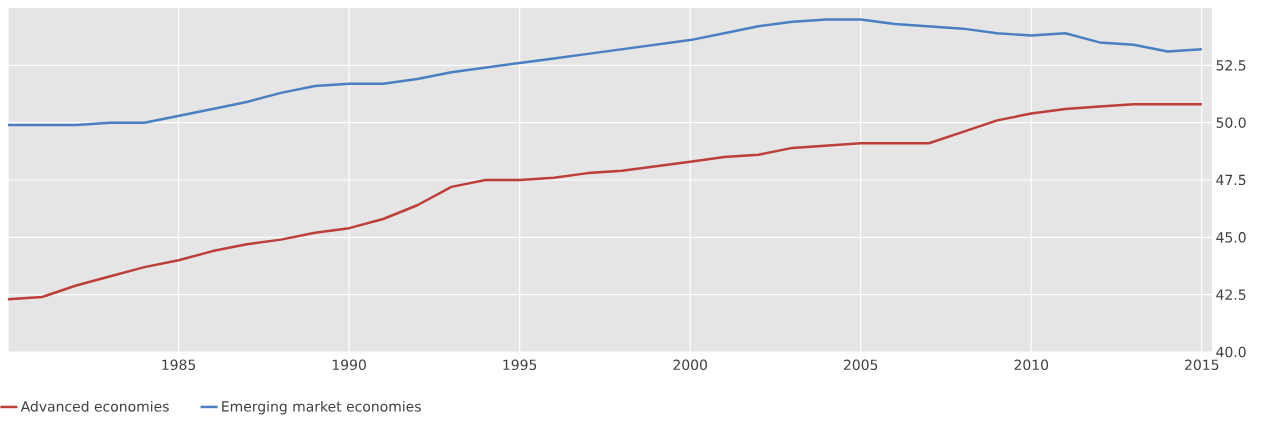  What do you see at coordinates (1231, 180) in the screenshot?
I see `y-tick-label: 47.5` at bounding box center [1231, 180].